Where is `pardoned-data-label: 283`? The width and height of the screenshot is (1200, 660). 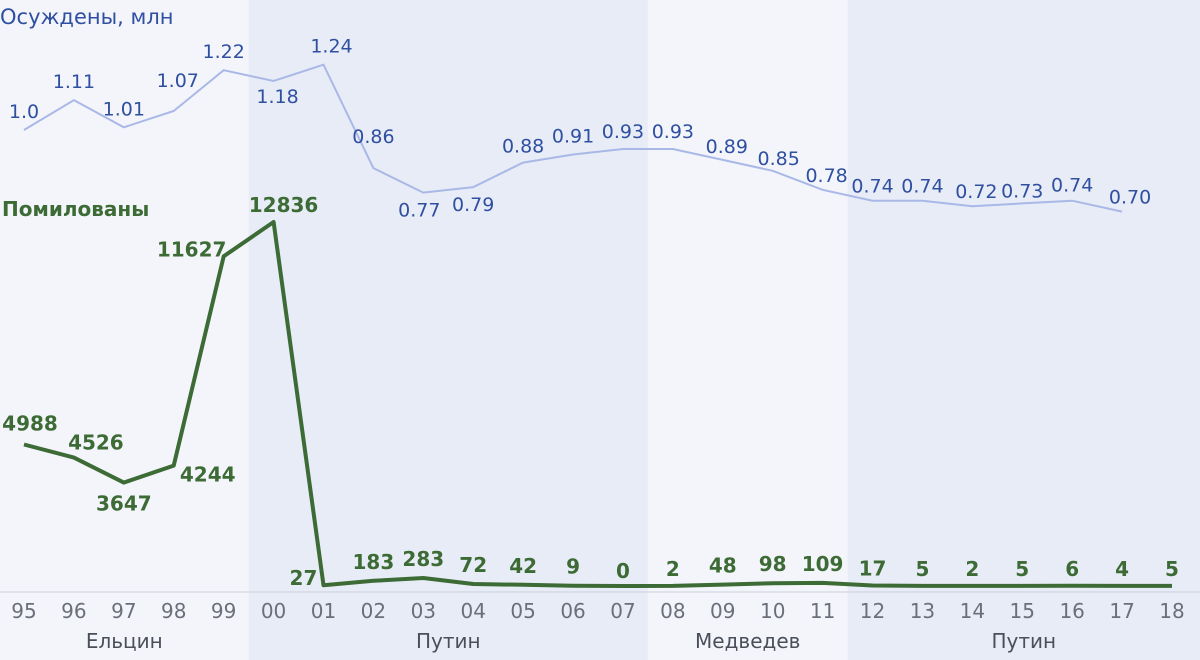
pardoned-data-label: 283 is located at coordinates (423, 559).